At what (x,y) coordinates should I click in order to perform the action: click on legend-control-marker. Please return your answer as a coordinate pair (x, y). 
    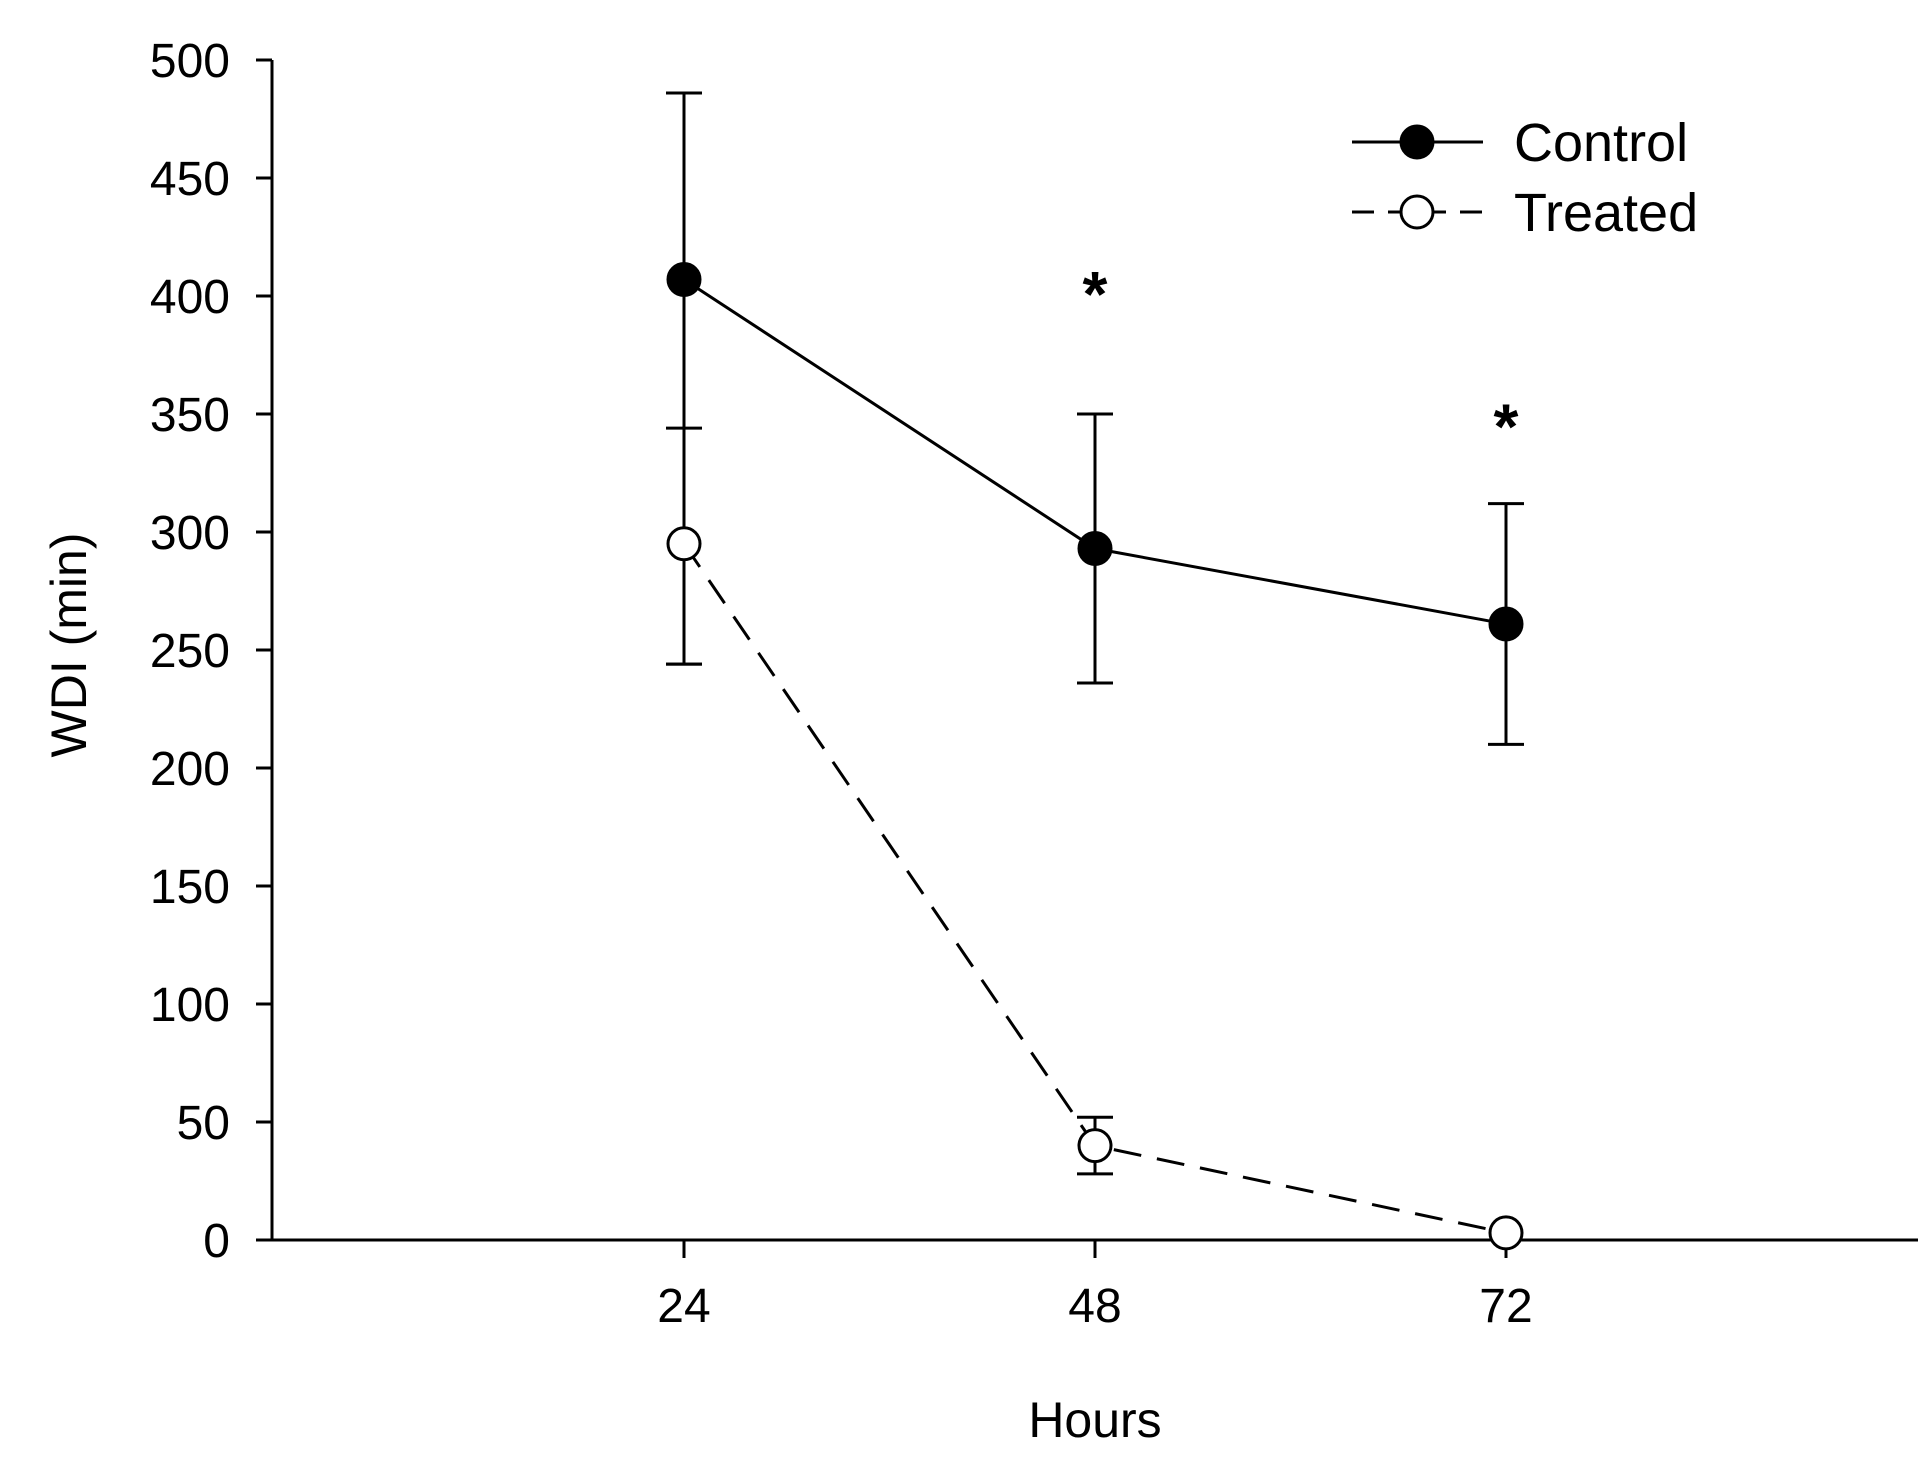
    Looking at the image, I should click on (1417, 142).